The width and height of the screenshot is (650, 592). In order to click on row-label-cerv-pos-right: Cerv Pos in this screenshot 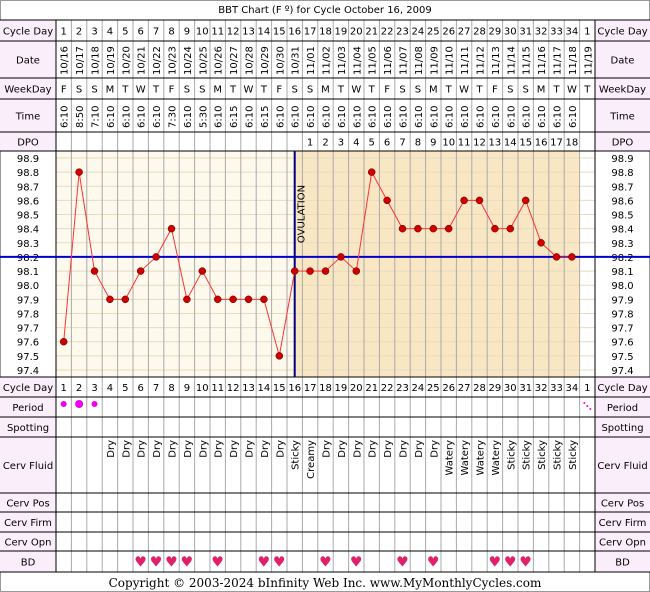, I will do `click(622, 504)`.